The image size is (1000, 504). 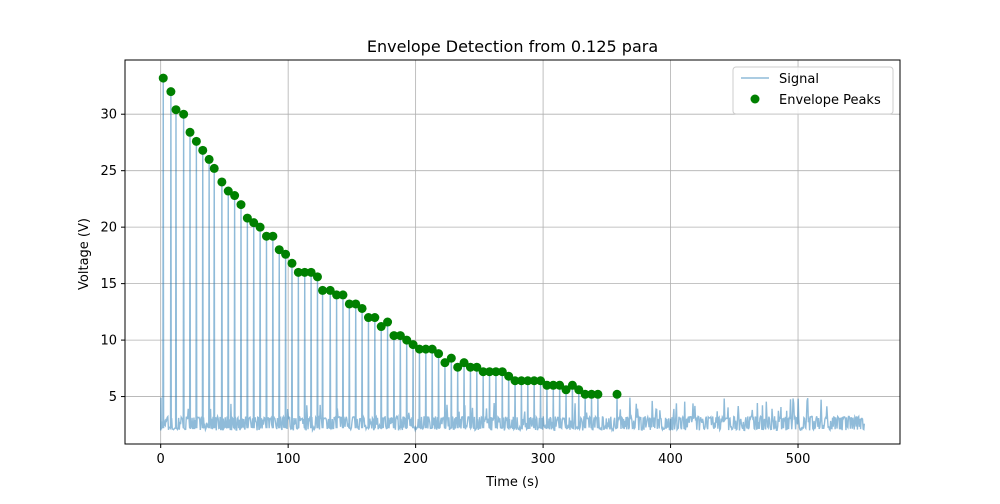 I want to click on y-tick-label: 15, so click(x=108, y=284).